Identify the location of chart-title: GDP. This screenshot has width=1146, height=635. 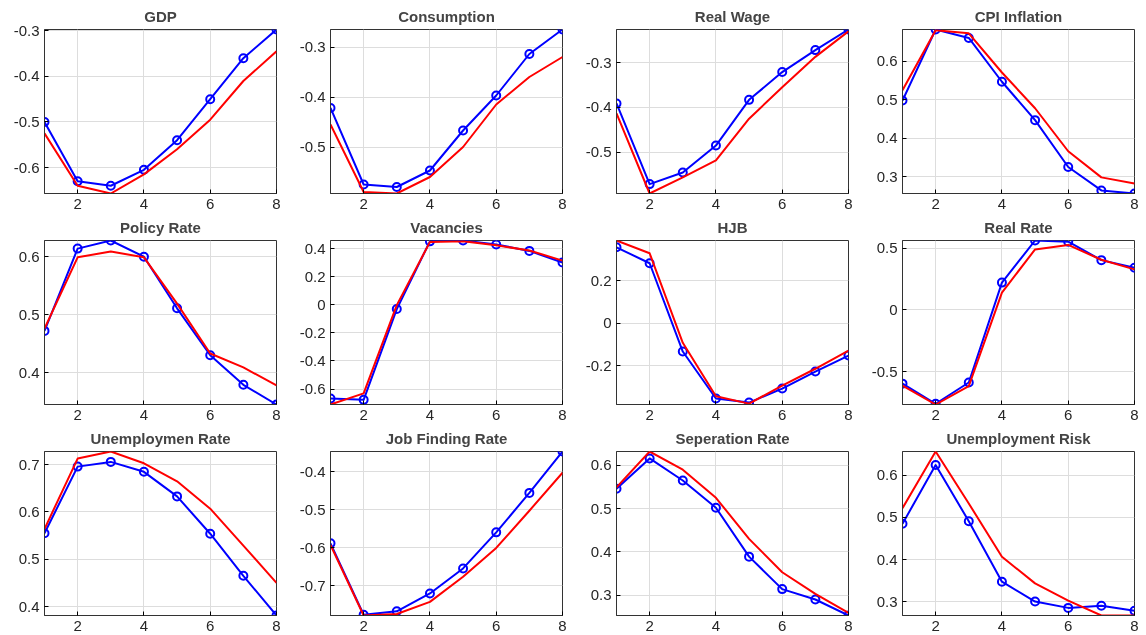
(160, 16).